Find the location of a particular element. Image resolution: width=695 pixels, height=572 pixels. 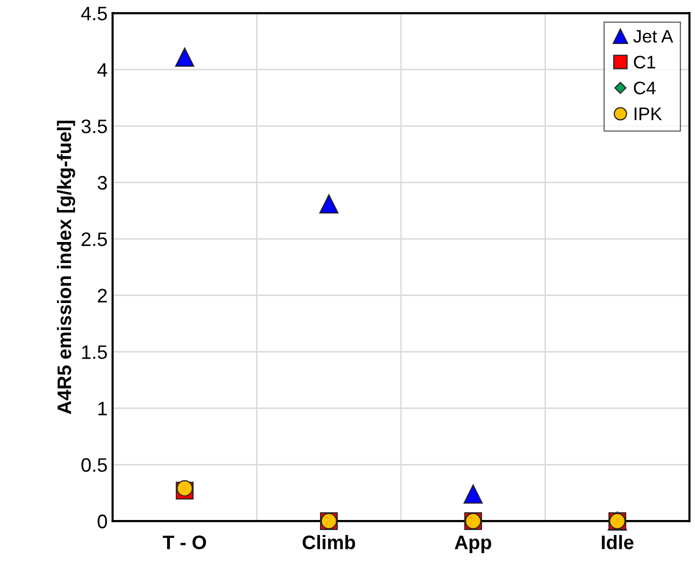

legend-label: C4 is located at coordinates (645, 88).